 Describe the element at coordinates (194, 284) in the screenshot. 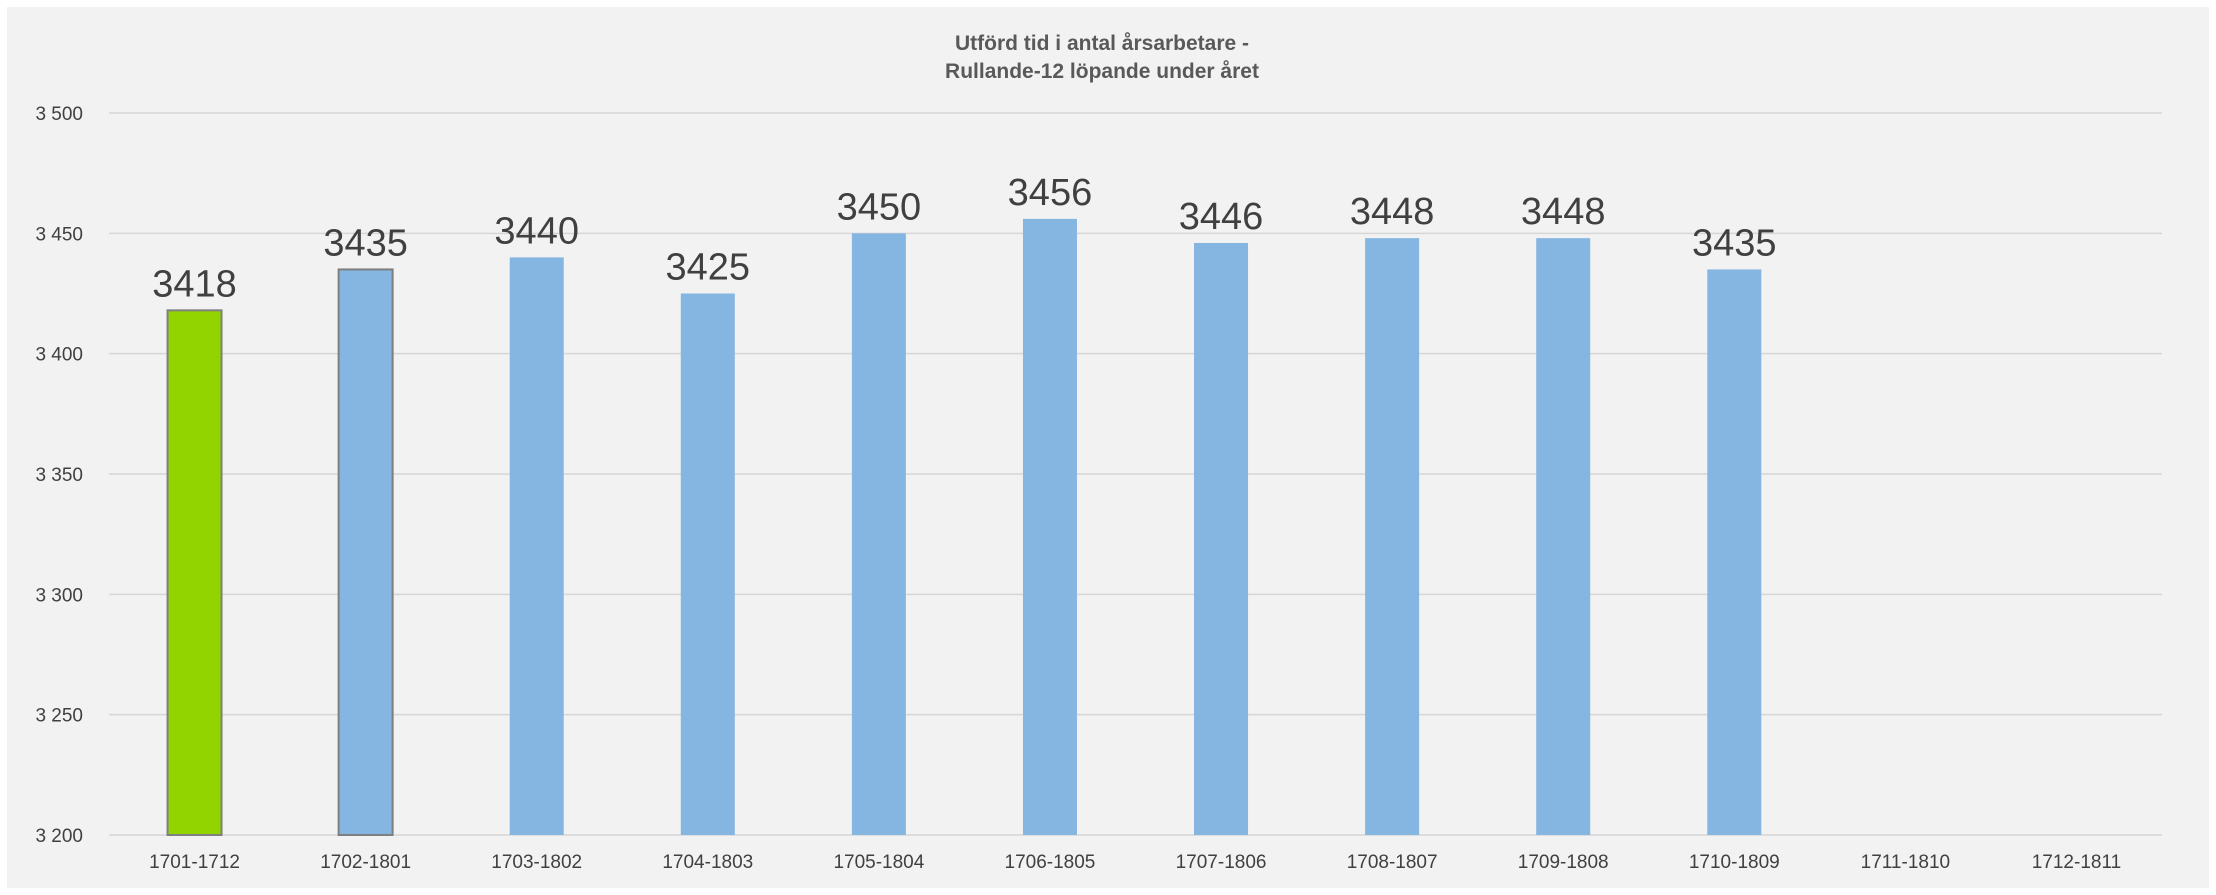

I see `data-label: 3418` at that location.